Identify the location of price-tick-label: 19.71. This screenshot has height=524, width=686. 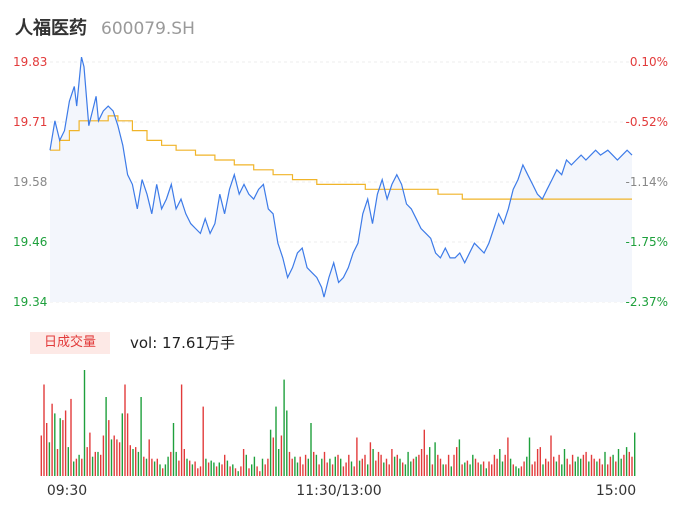
(30, 122).